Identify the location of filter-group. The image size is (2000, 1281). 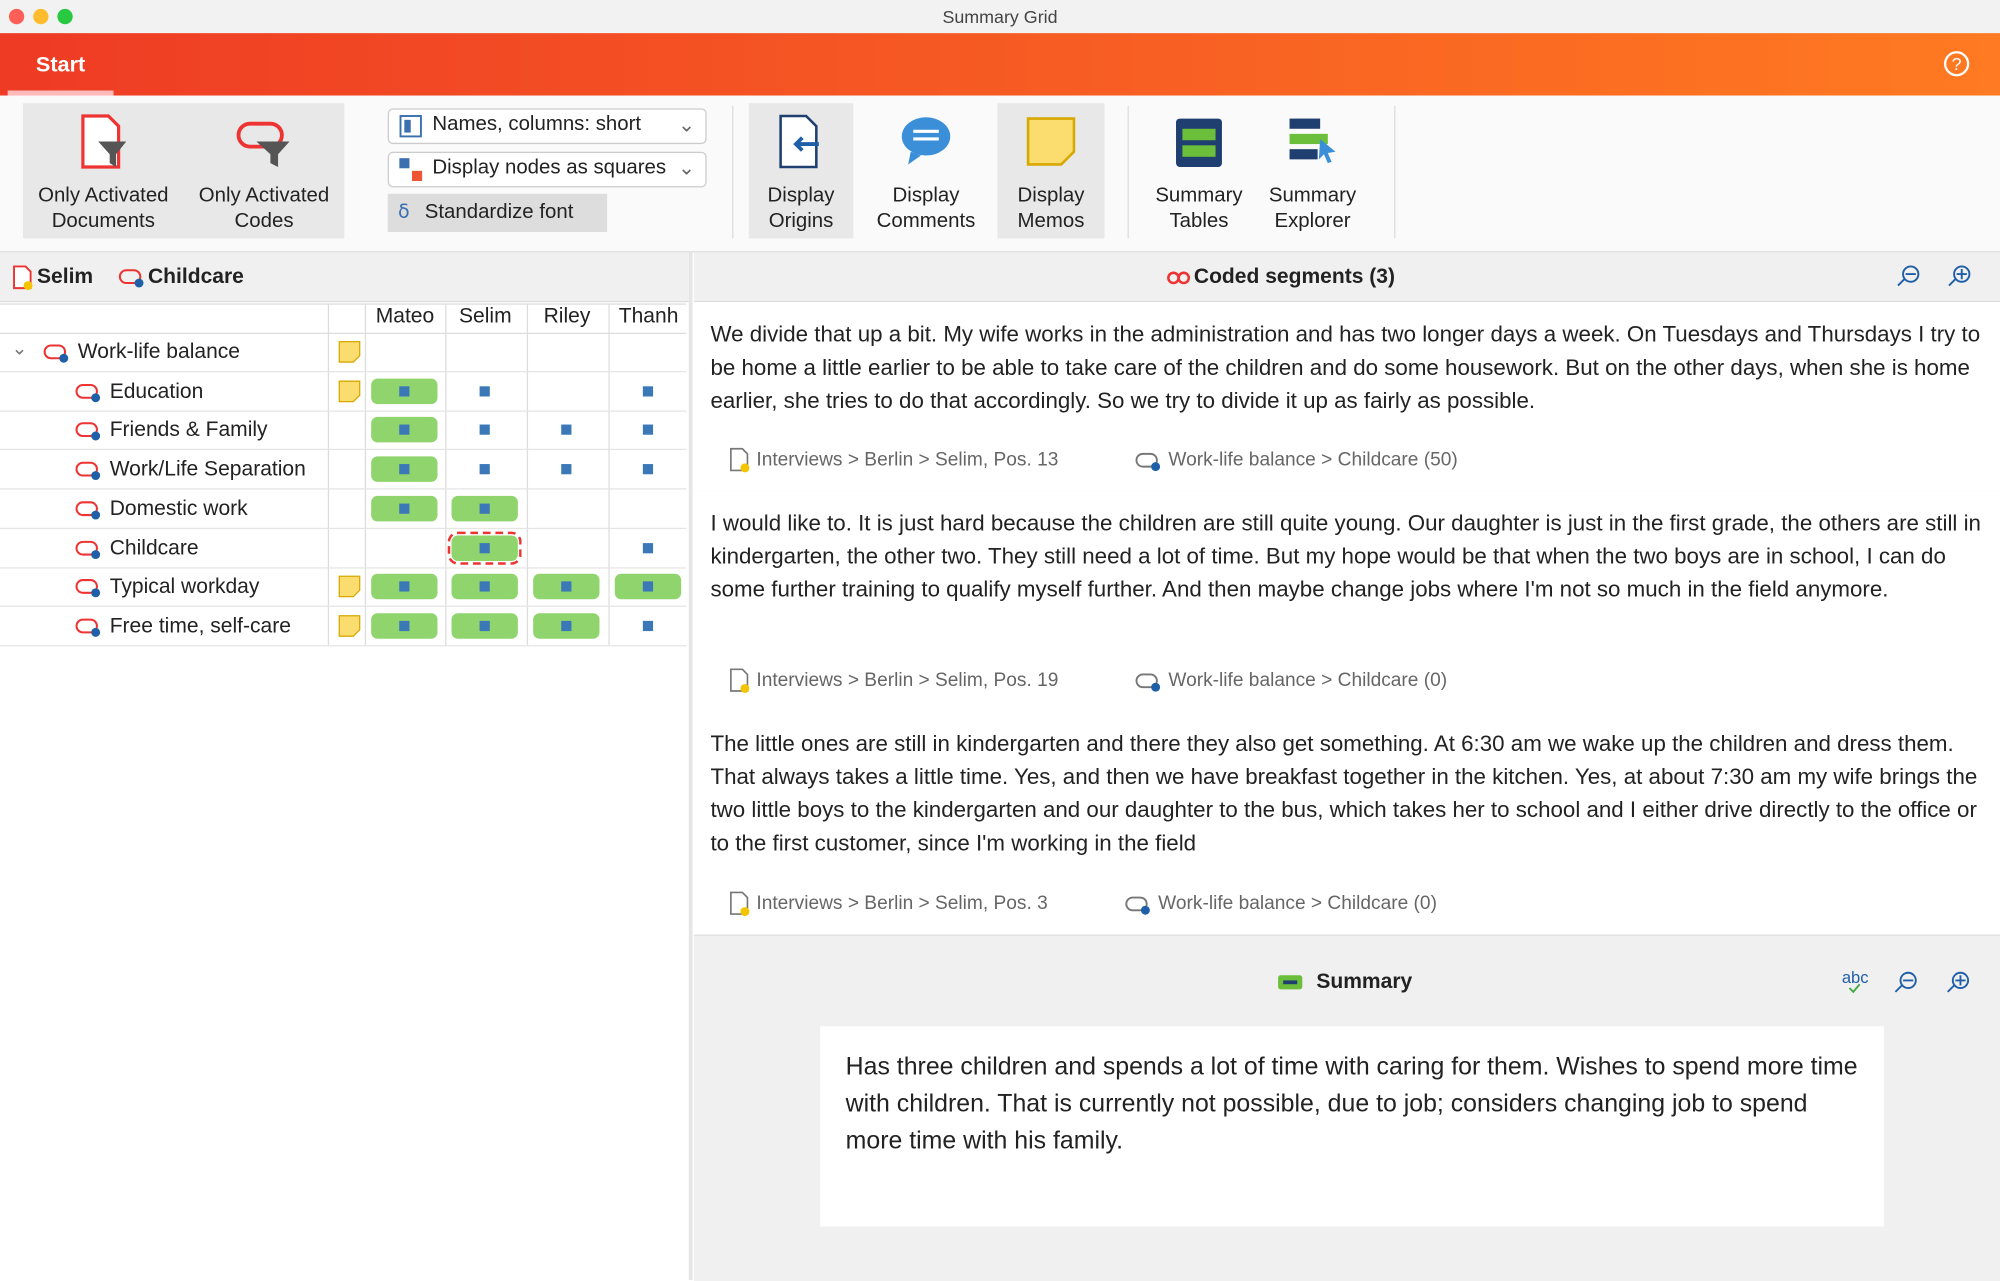
(183, 171).